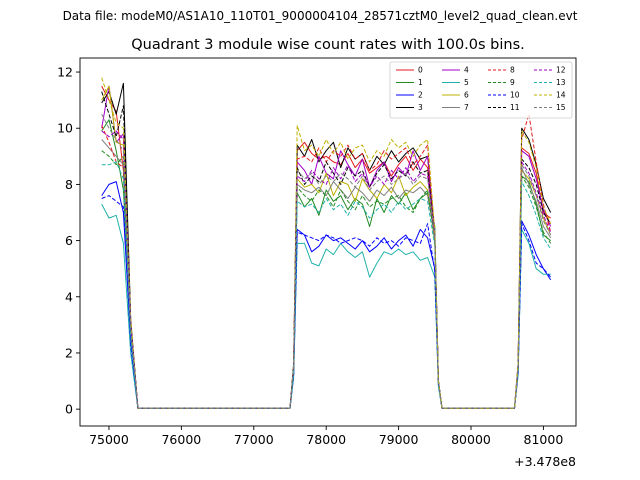 The width and height of the screenshot is (640, 480). Describe the element at coordinates (561, 107) in the screenshot. I see `legend-label-15: 15` at that location.